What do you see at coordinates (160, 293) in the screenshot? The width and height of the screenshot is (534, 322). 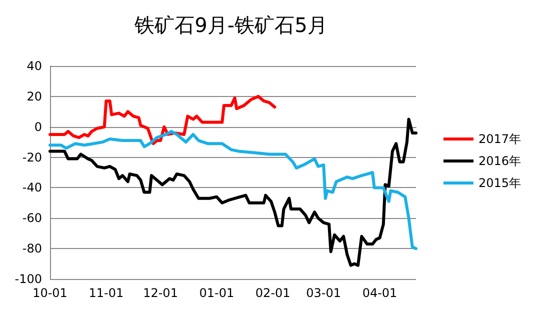 I see `x-tick-label: 12-01` at bounding box center [160, 293].